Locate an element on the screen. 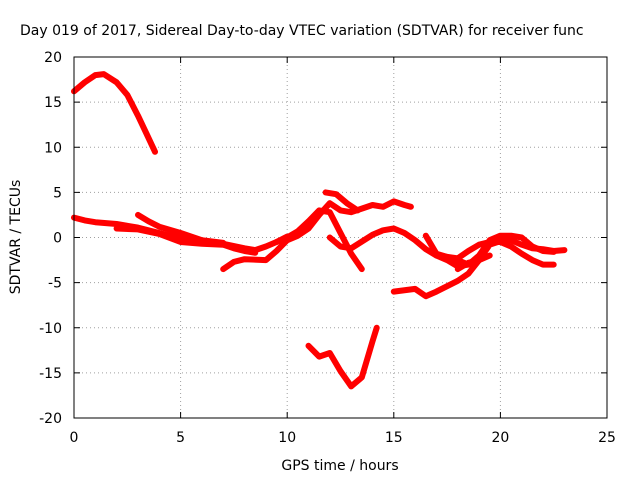 This screenshot has height=480, width=640. x-tick-label: 15 is located at coordinates (394, 438).